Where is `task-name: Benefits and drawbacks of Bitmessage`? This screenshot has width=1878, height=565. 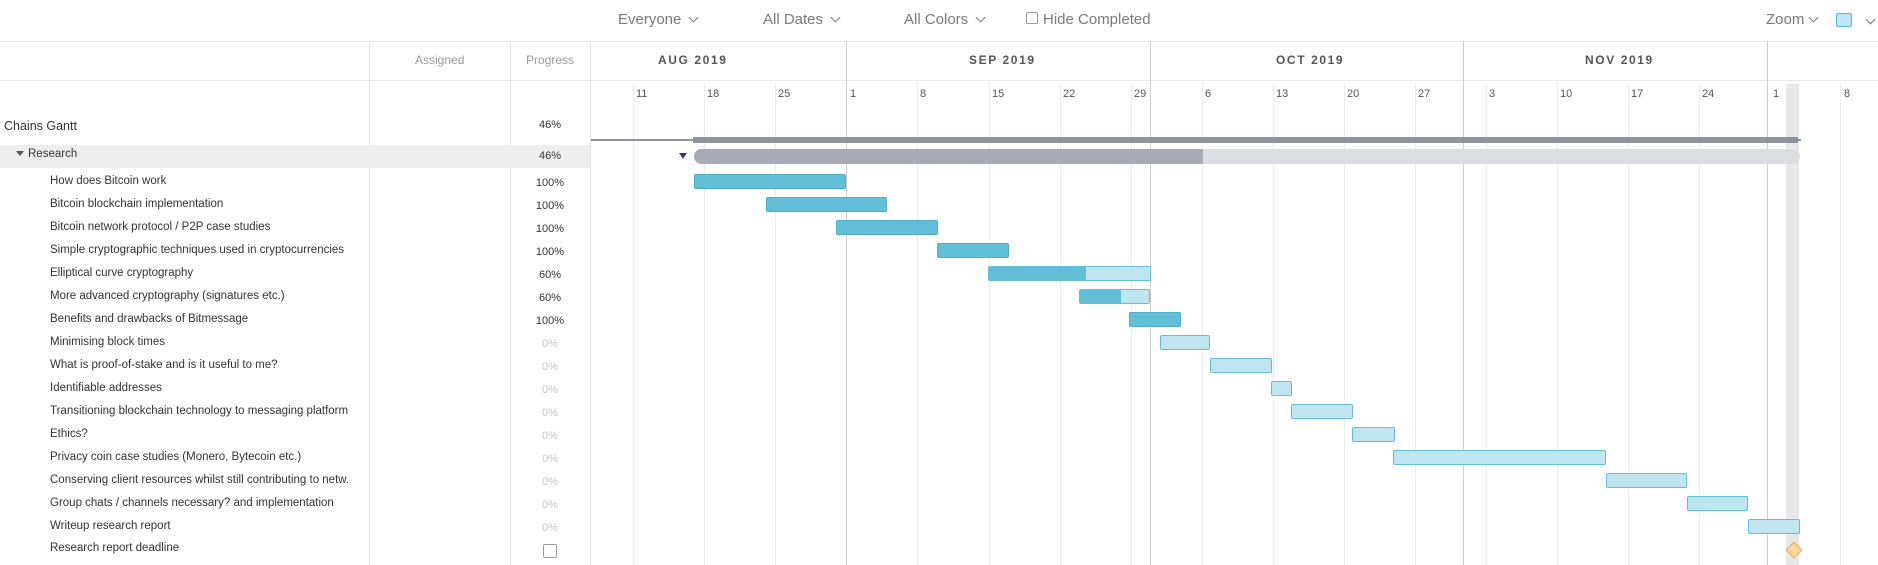
task-name: Benefits and drawbacks of Bitmessage is located at coordinates (149, 319).